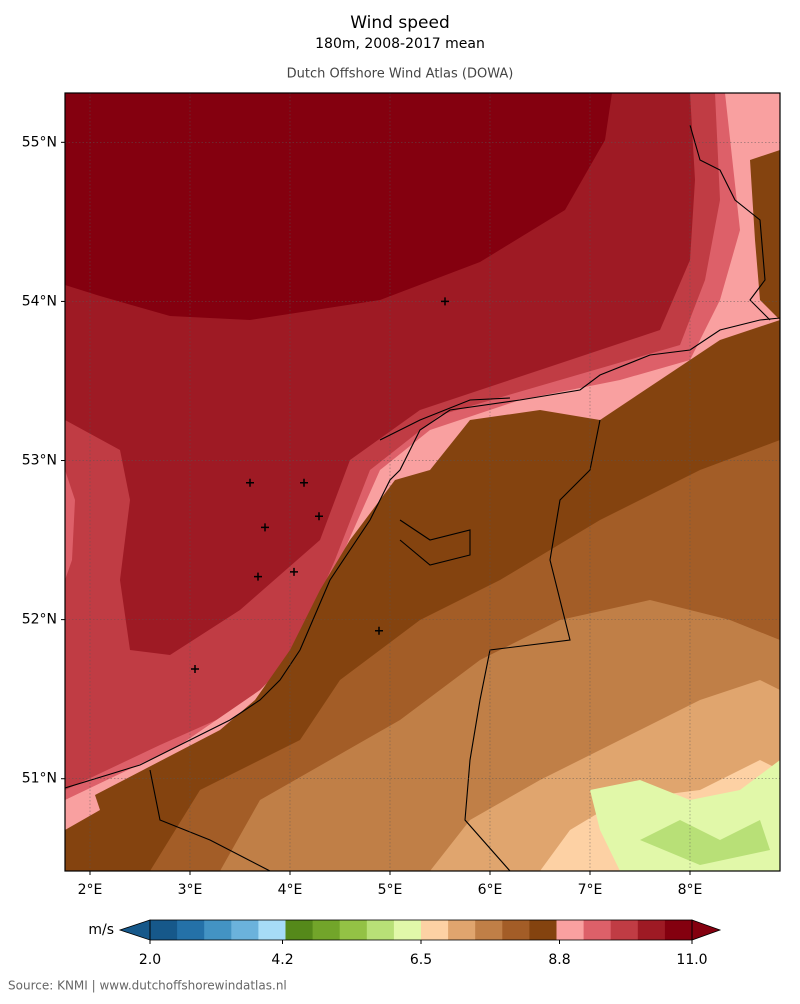  I want to click on title: Wind speed, so click(400, 23).